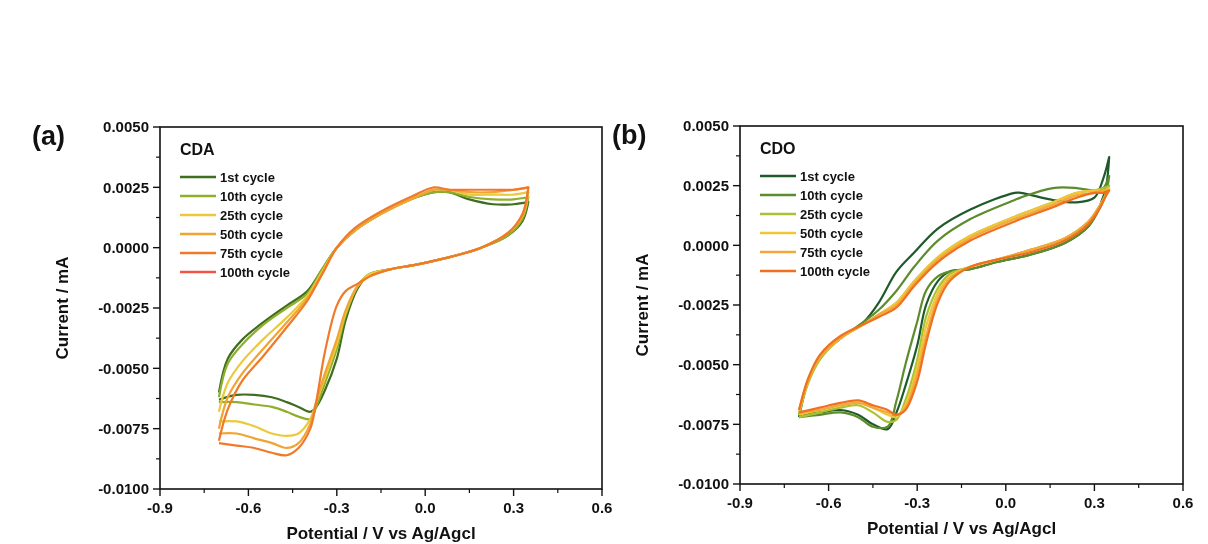  I want to click on legend-title: CDA, so click(198, 149).